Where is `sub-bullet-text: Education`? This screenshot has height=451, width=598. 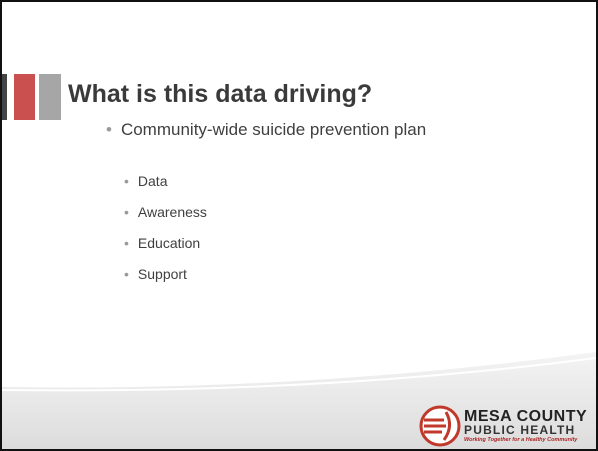 sub-bullet-text: Education is located at coordinates (169, 243).